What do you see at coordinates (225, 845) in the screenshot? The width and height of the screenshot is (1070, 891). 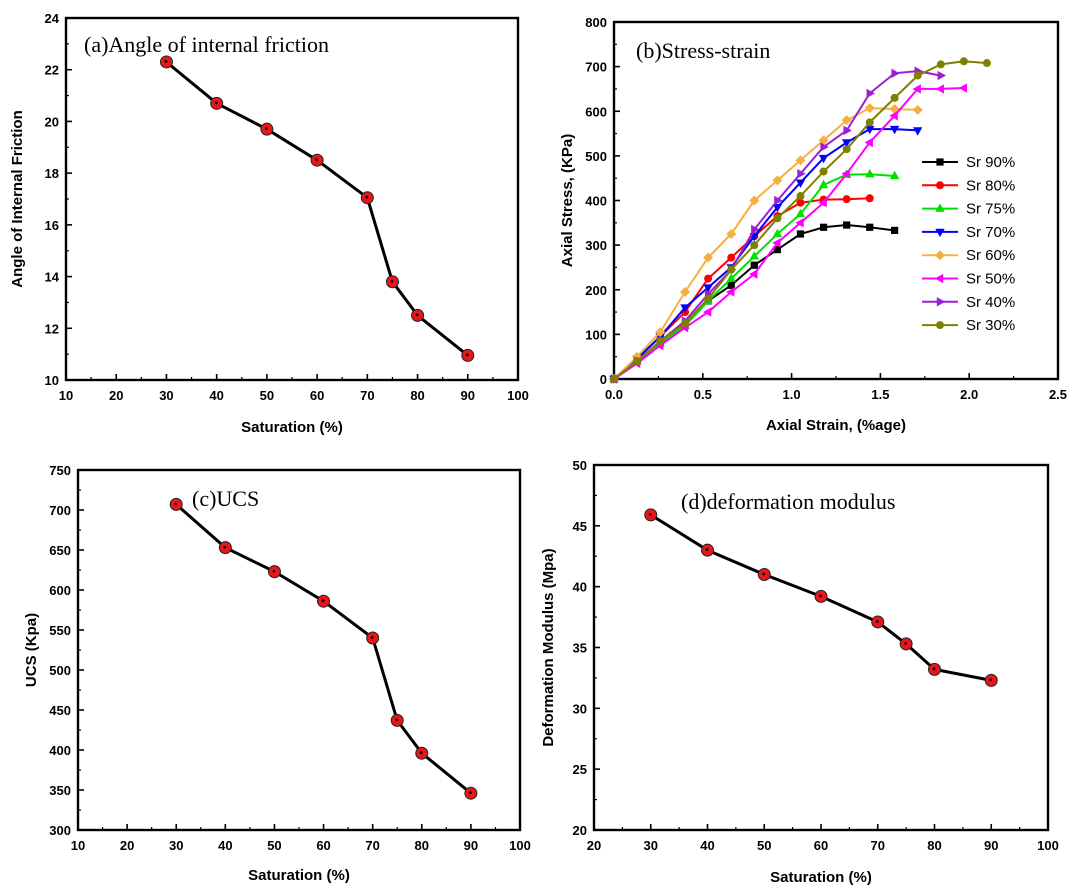 I see `x-tick-label: 40` at bounding box center [225, 845].